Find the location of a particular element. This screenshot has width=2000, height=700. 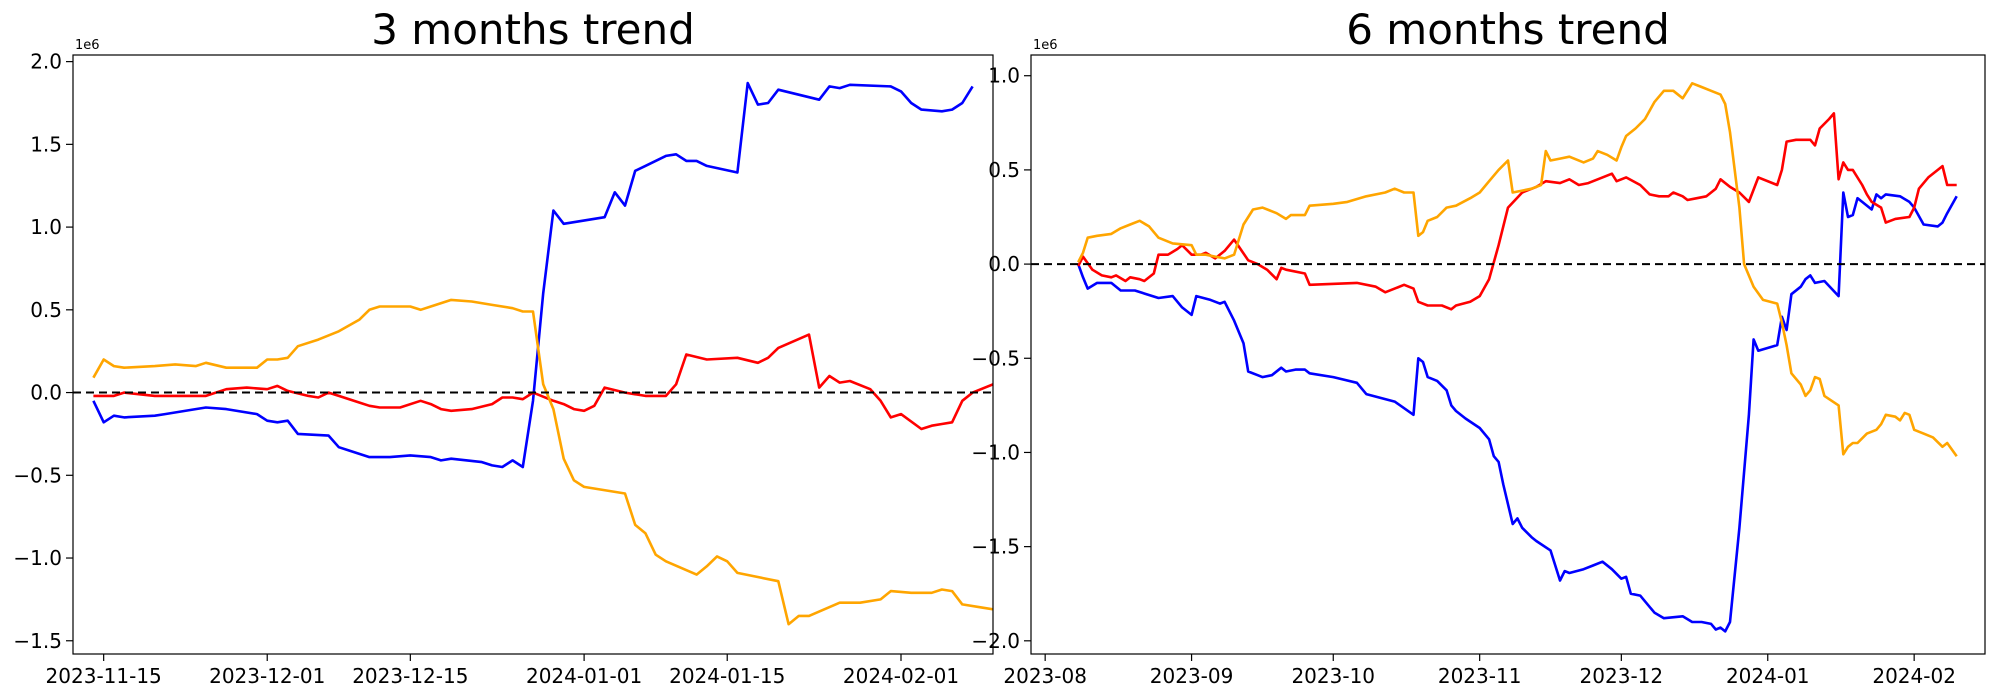

x-tick-label: 2023-11 is located at coordinates (1480, 676).